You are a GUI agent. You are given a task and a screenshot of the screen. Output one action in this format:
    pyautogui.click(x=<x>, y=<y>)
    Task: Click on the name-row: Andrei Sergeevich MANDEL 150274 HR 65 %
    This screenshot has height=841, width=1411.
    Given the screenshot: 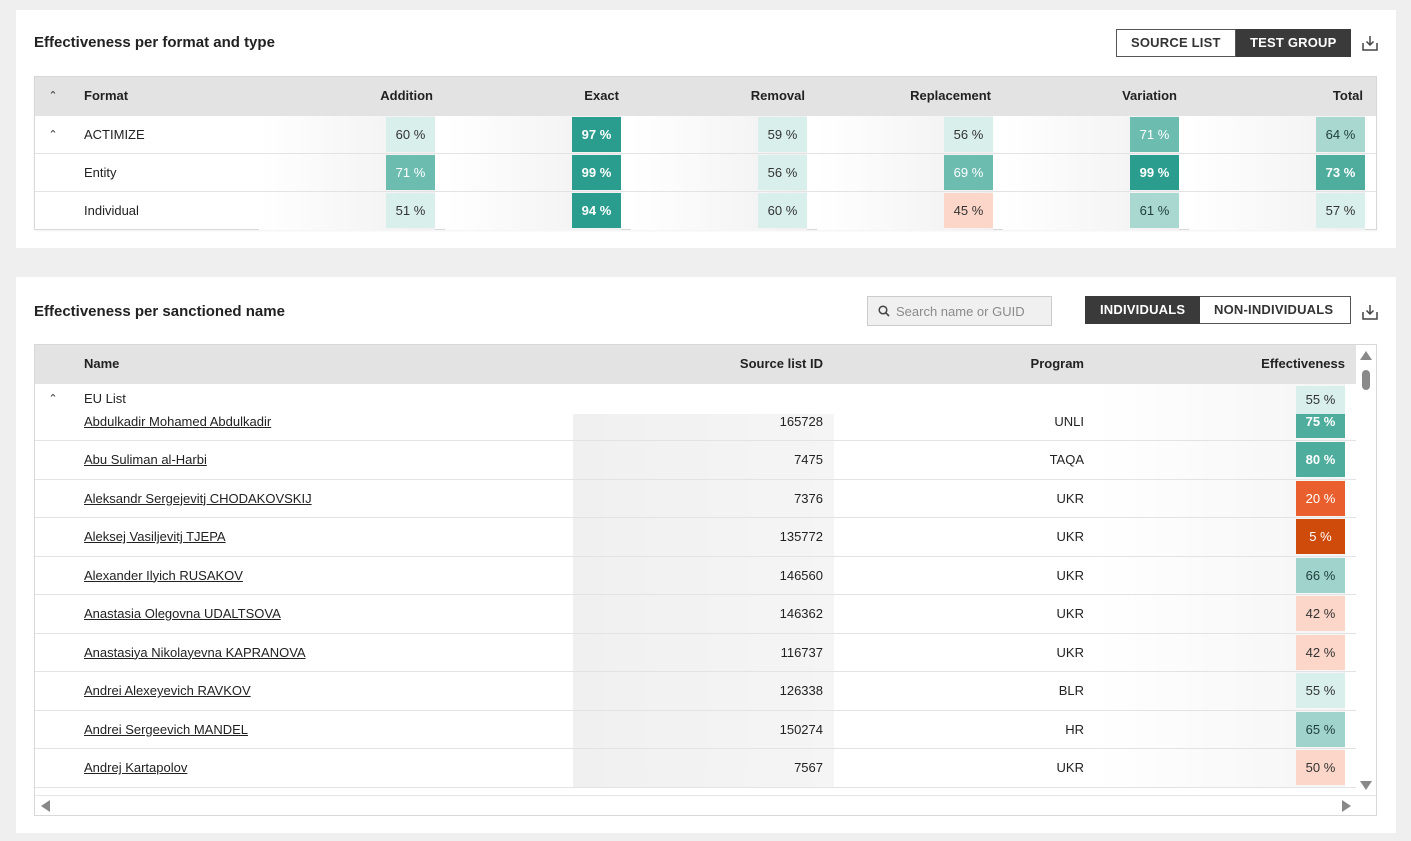 What is the action you would take?
    pyautogui.click(x=696, y=729)
    